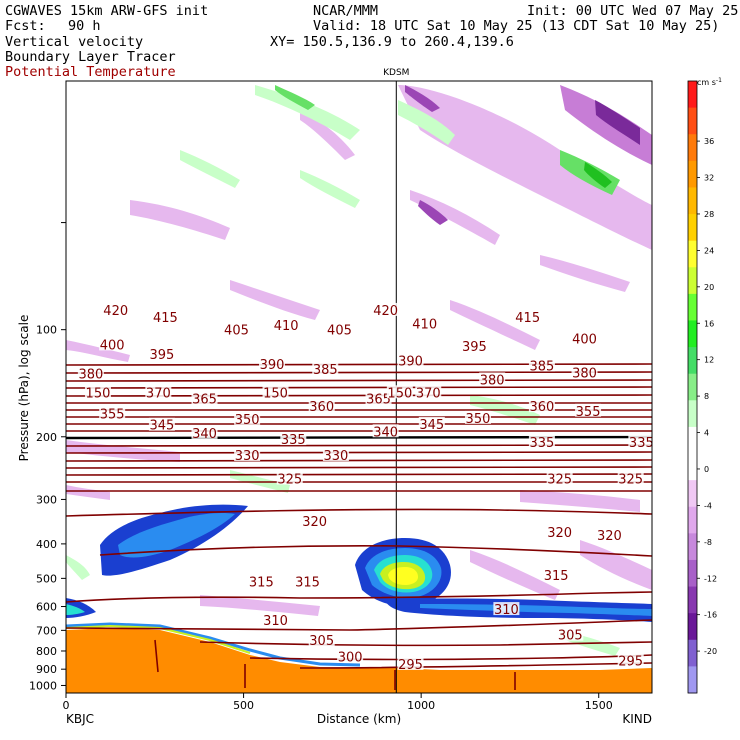 This screenshot has height=740, width=740. Describe the element at coordinates (112, 345) in the screenshot. I see `theta-label: 400` at that location.